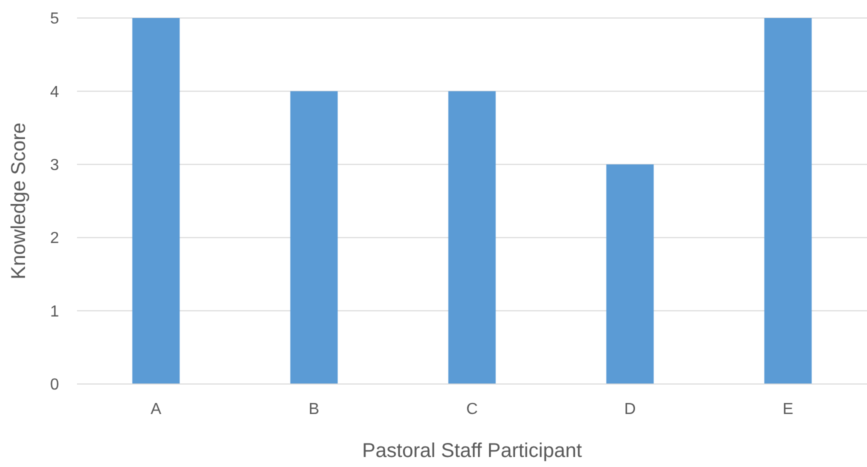 This screenshot has height=467, width=867. What do you see at coordinates (55, 92) in the screenshot?
I see `y-tick-label: 4` at bounding box center [55, 92].